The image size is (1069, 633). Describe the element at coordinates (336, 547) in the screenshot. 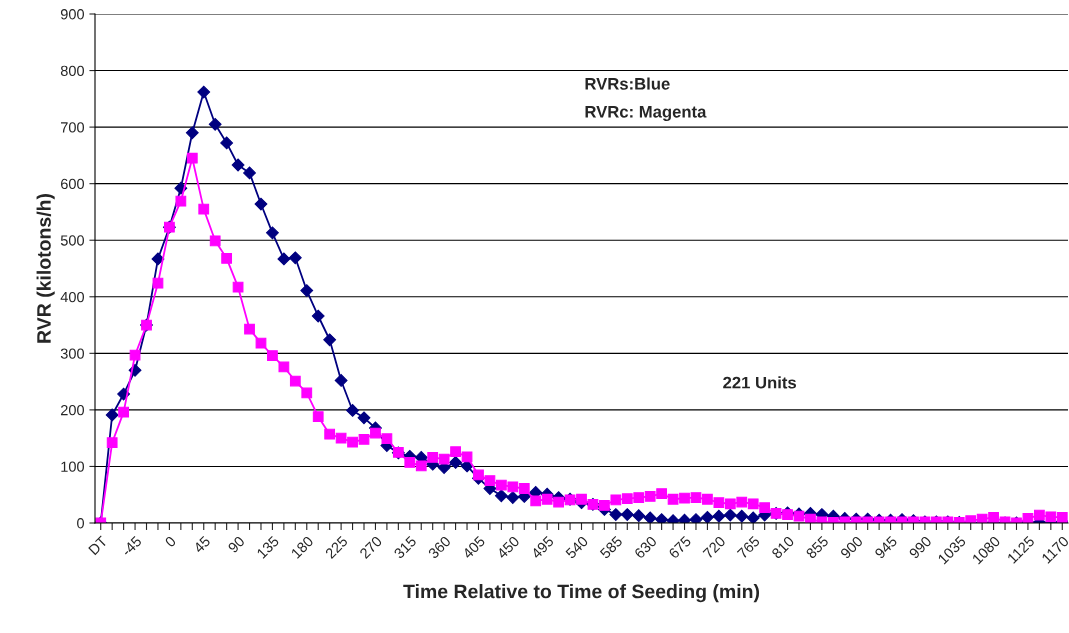

I see `x-tick-label: 225` at that location.